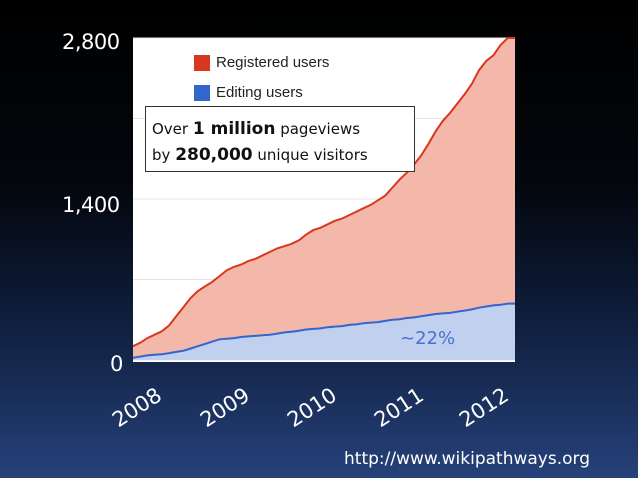  What do you see at coordinates (116, 364) in the screenshot?
I see `y-tick-label: 0` at bounding box center [116, 364].